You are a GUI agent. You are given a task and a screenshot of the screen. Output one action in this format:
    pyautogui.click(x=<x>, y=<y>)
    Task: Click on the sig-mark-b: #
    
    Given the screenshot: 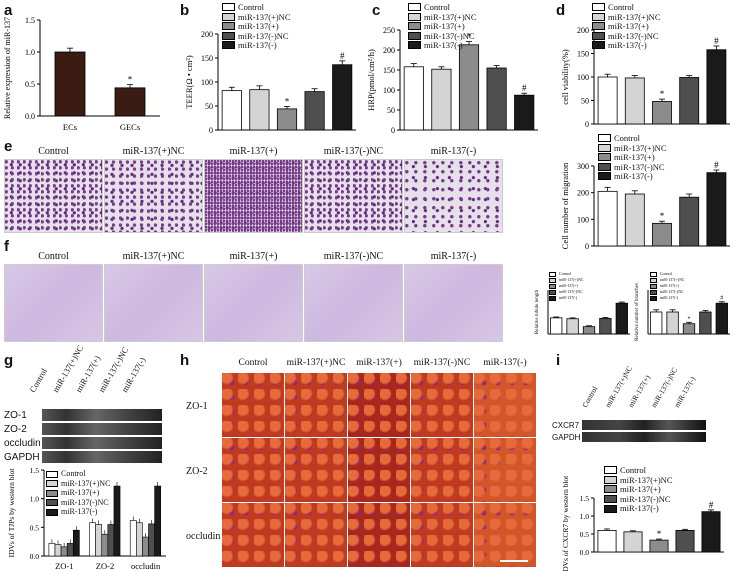 What is the action you would take?
    pyautogui.click(x=342, y=56)
    